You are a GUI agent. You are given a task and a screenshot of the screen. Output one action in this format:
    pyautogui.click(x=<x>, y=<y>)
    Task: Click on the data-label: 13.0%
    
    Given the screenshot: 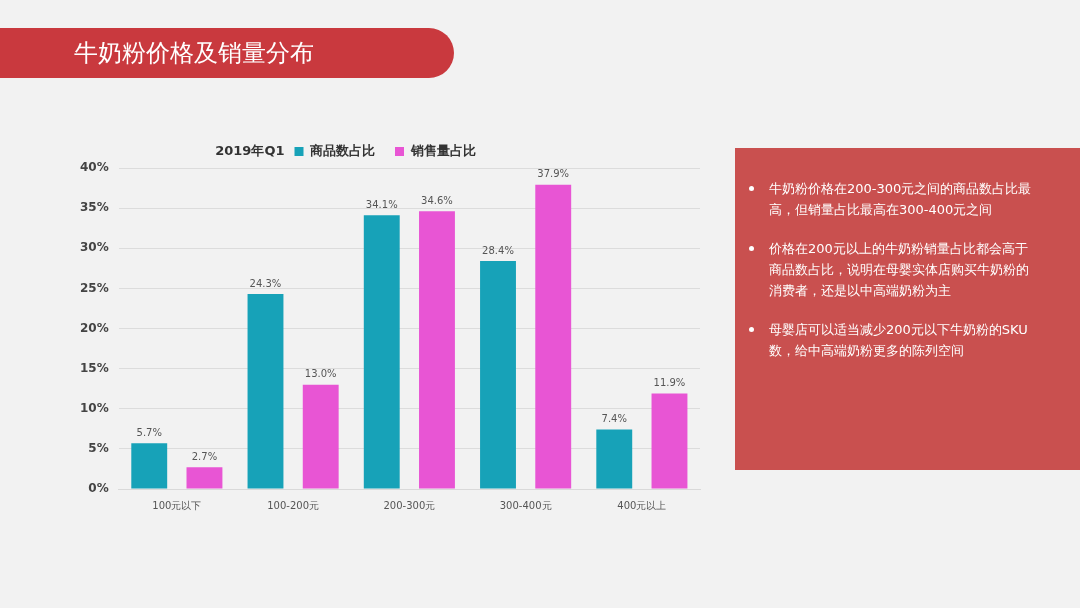 What is the action you would take?
    pyautogui.click(x=320, y=374)
    